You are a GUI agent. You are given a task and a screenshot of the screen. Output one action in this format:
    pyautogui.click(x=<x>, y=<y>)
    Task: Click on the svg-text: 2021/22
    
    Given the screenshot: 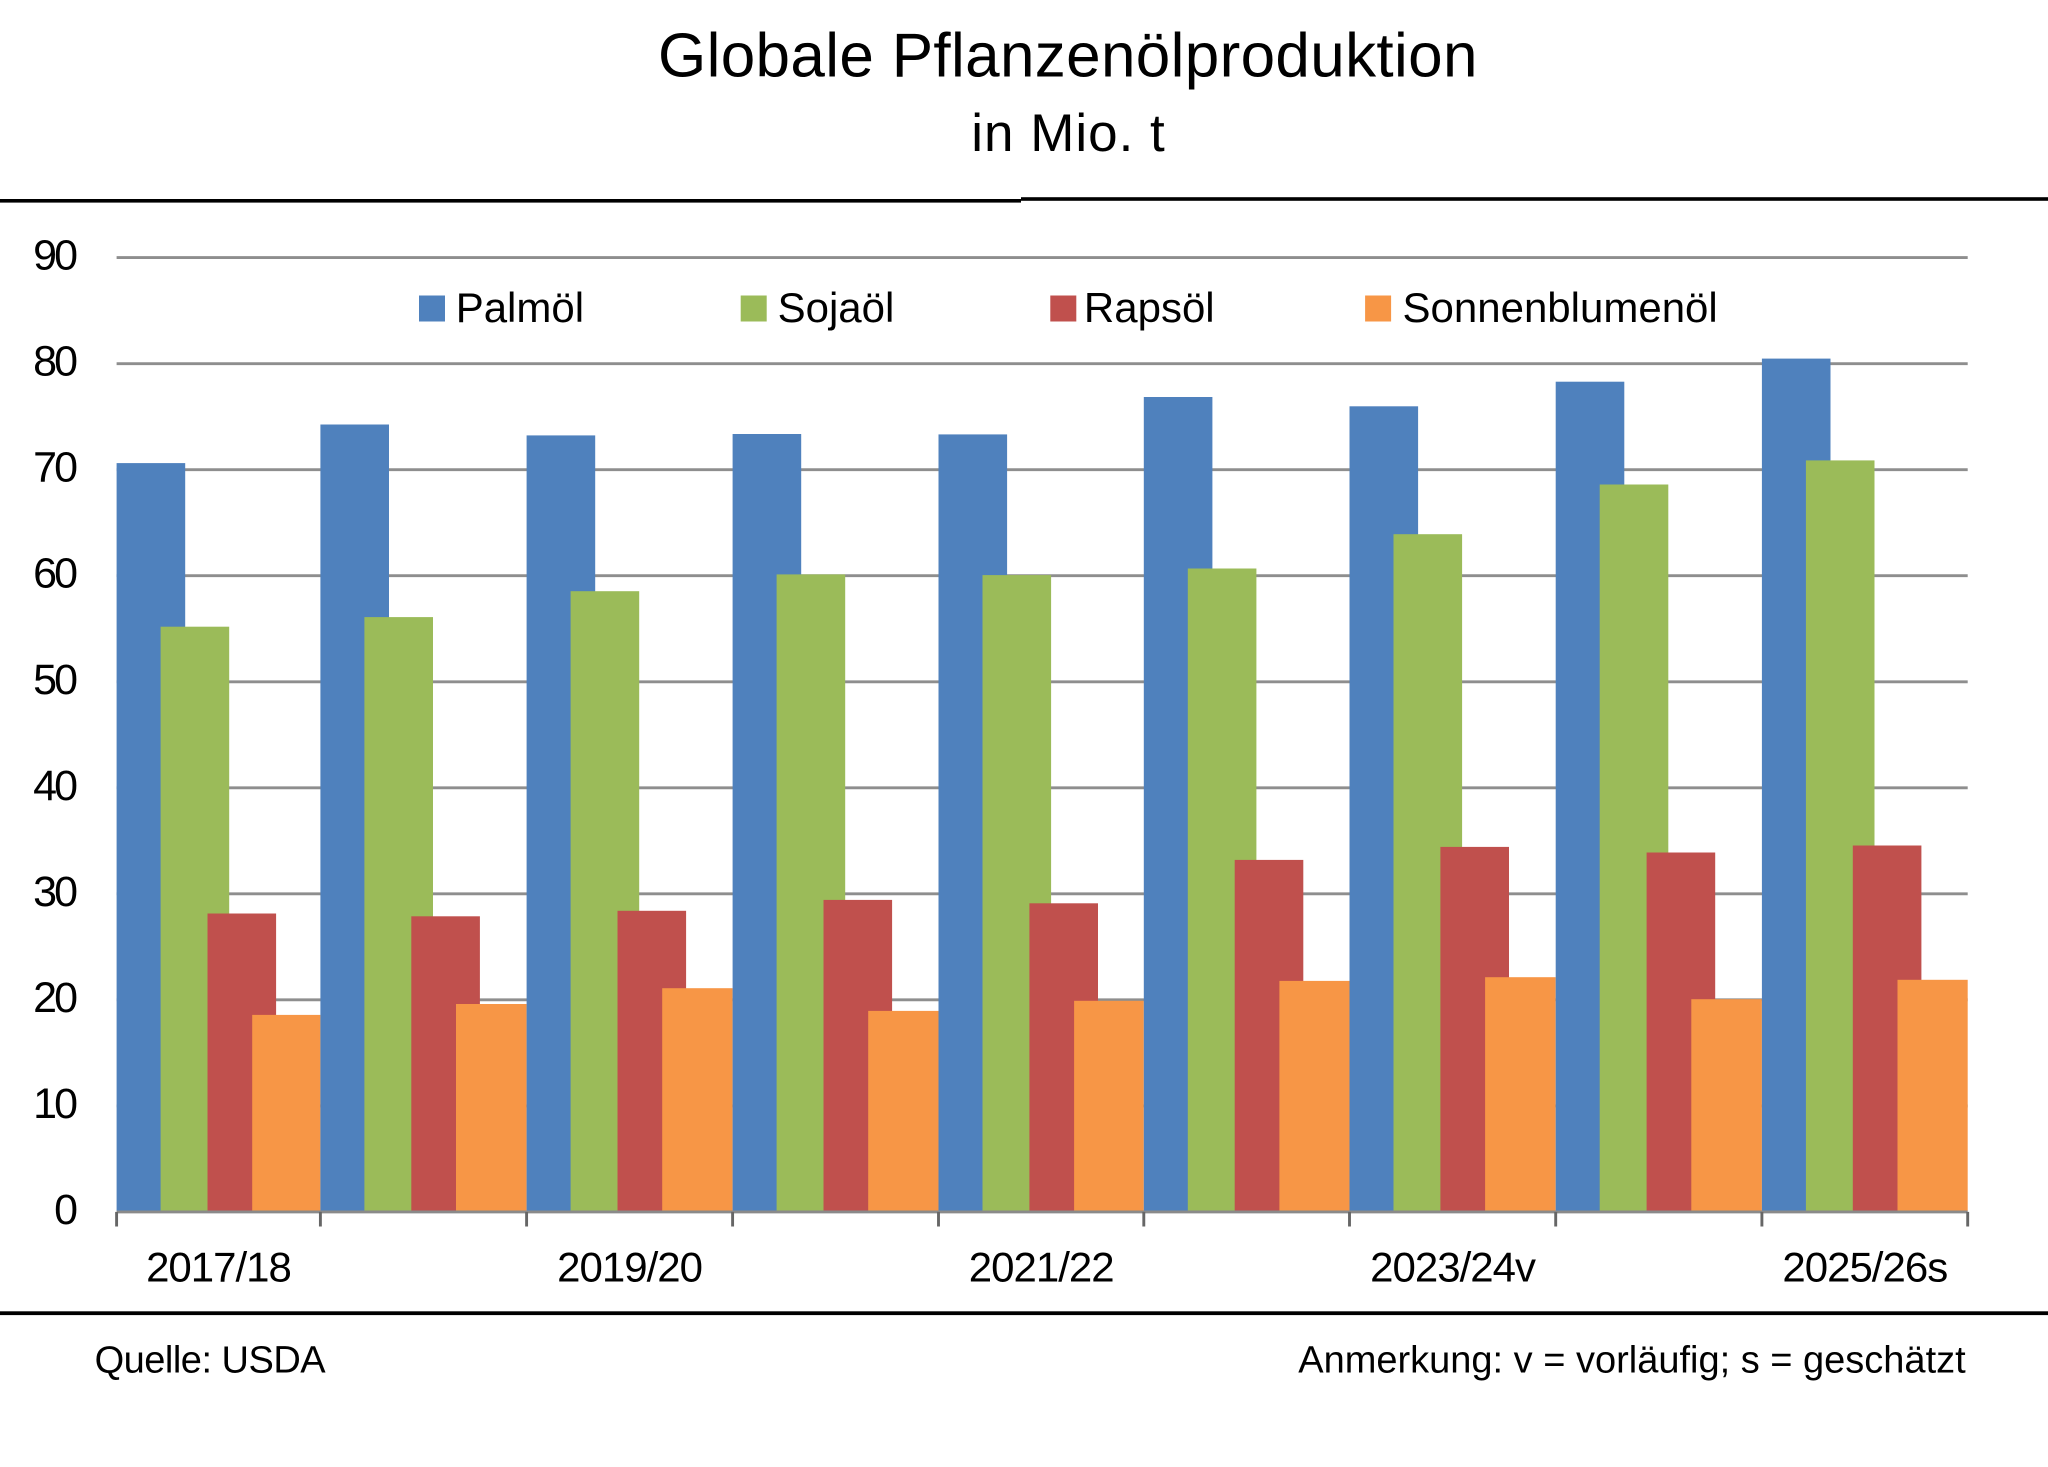 What is the action you would take?
    pyautogui.click(x=1041, y=1267)
    